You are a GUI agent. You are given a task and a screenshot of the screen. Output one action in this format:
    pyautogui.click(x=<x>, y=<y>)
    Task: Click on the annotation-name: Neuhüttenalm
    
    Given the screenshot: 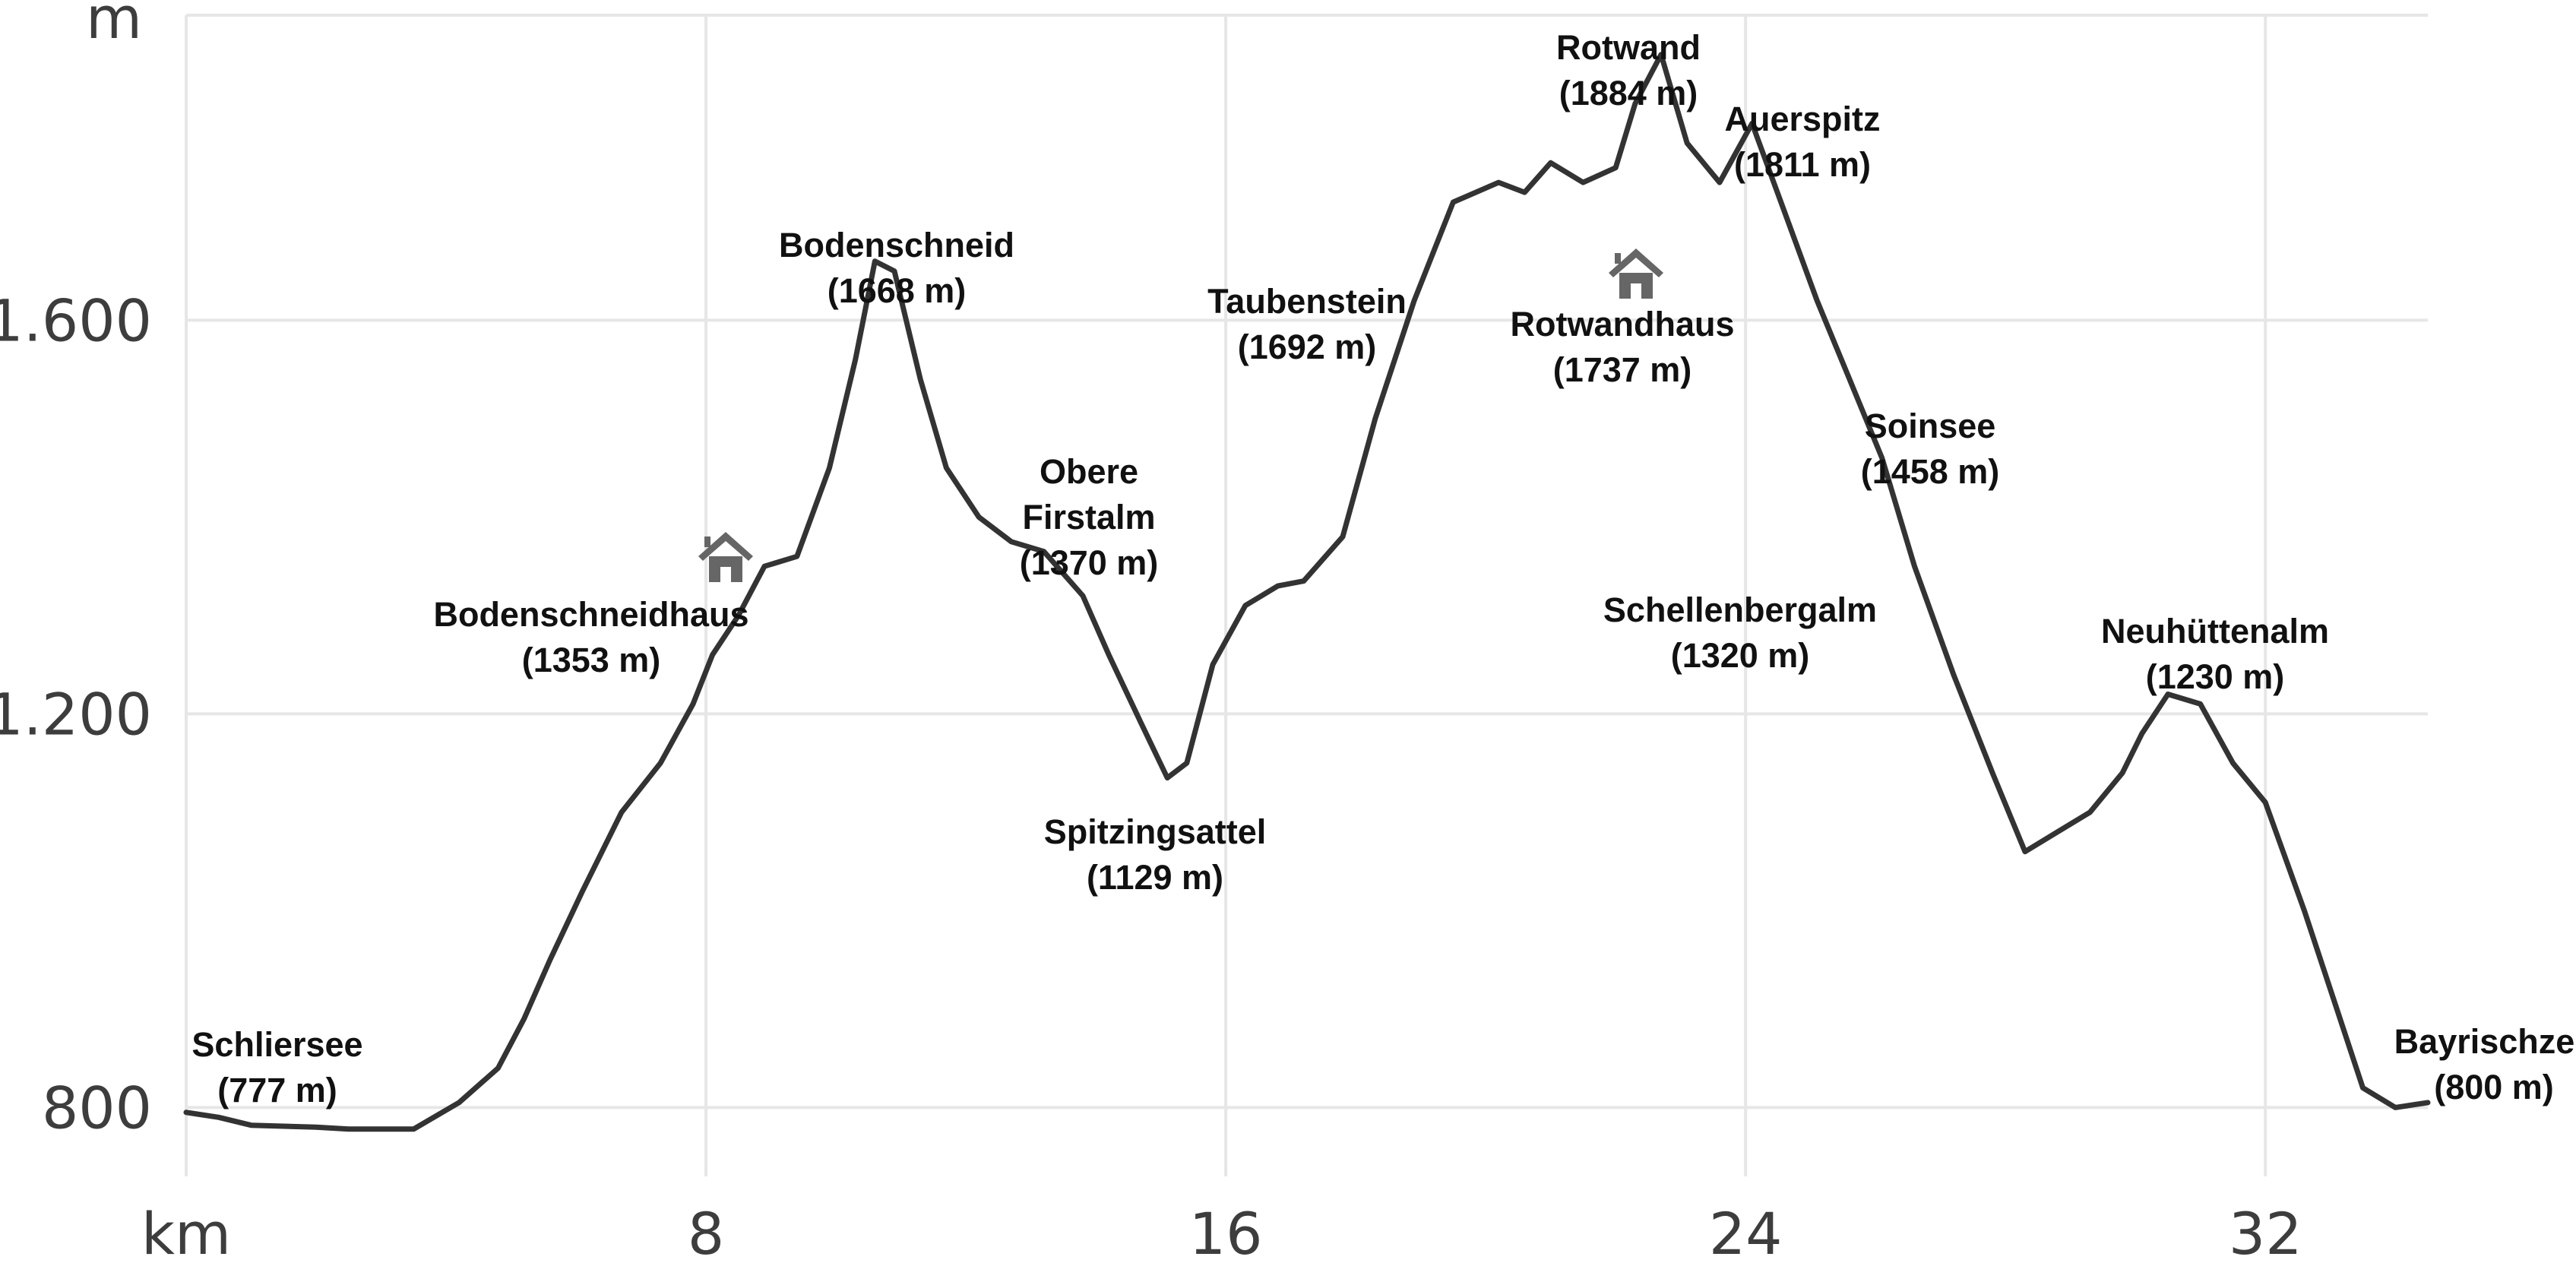 What is the action you would take?
    pyautogui.click(x=2215, y=631)
    